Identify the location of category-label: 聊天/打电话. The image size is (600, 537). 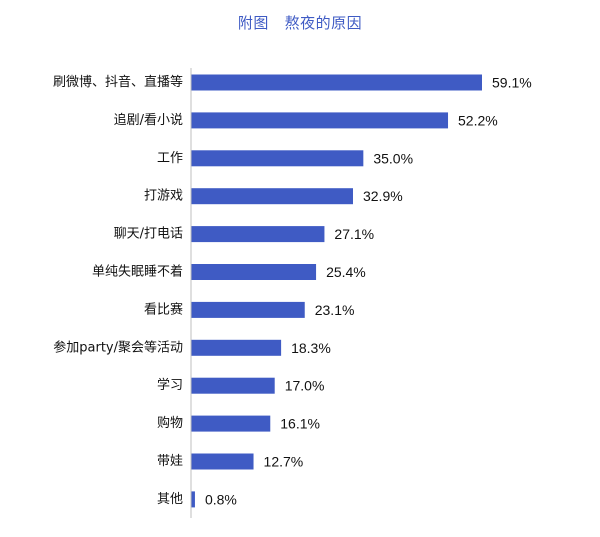
(148, 234).